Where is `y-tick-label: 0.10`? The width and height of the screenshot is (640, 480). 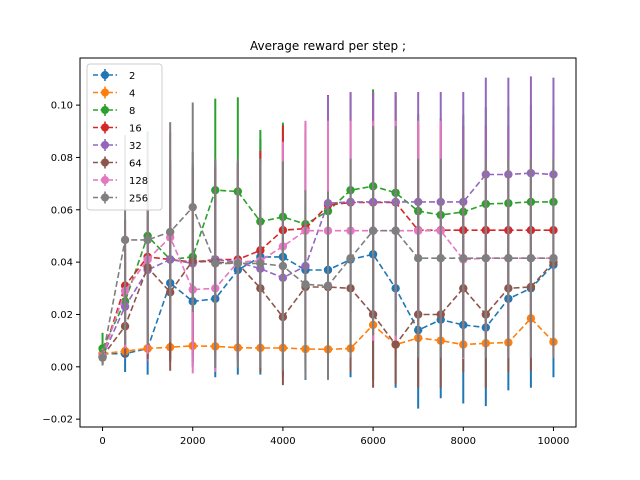
y-tick-label: 0.10 is located at coordinates (62, 106).